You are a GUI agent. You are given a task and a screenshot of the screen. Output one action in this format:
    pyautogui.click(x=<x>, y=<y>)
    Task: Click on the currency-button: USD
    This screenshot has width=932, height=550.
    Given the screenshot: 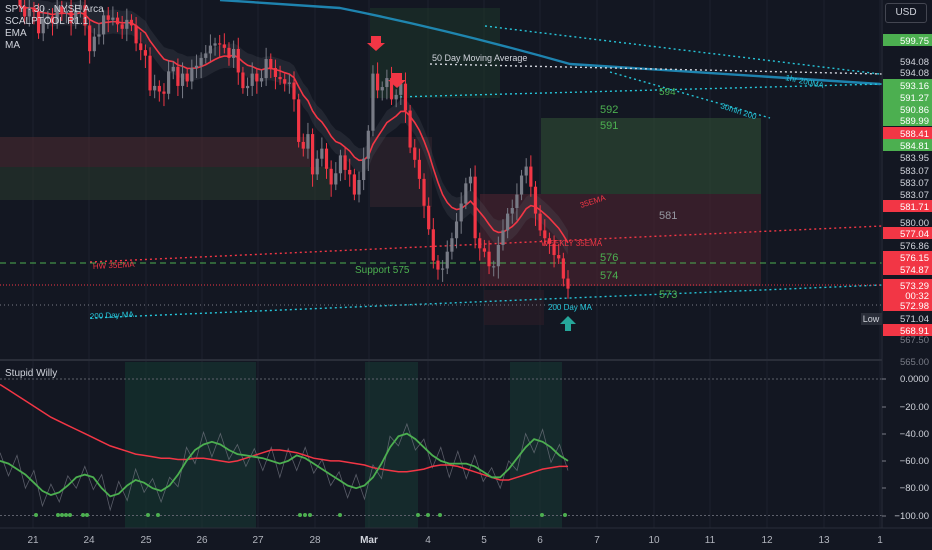 What is the action you would take?
    pyautogui.click(x=906, y=13)
    